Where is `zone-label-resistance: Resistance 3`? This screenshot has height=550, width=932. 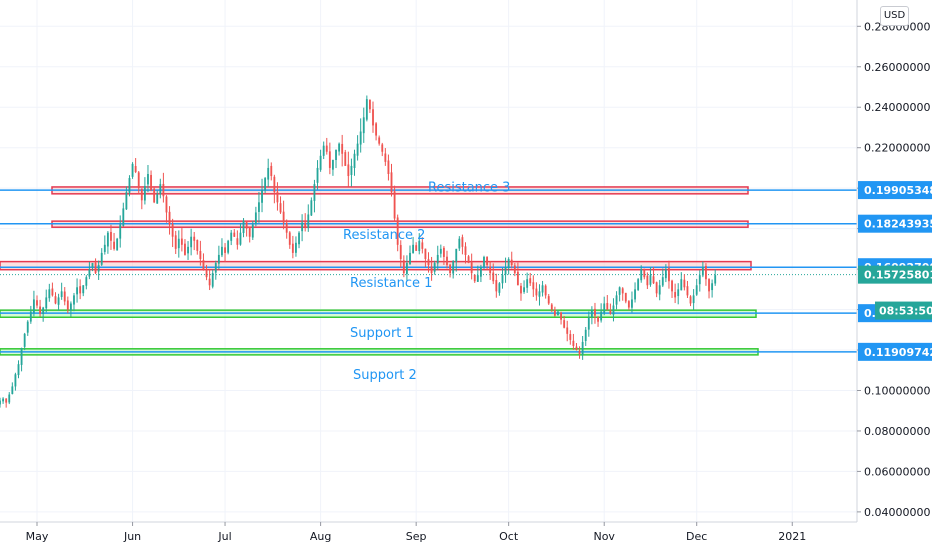 zone-label-resistance: Resistance 3 is located at coordinates (469, 187).